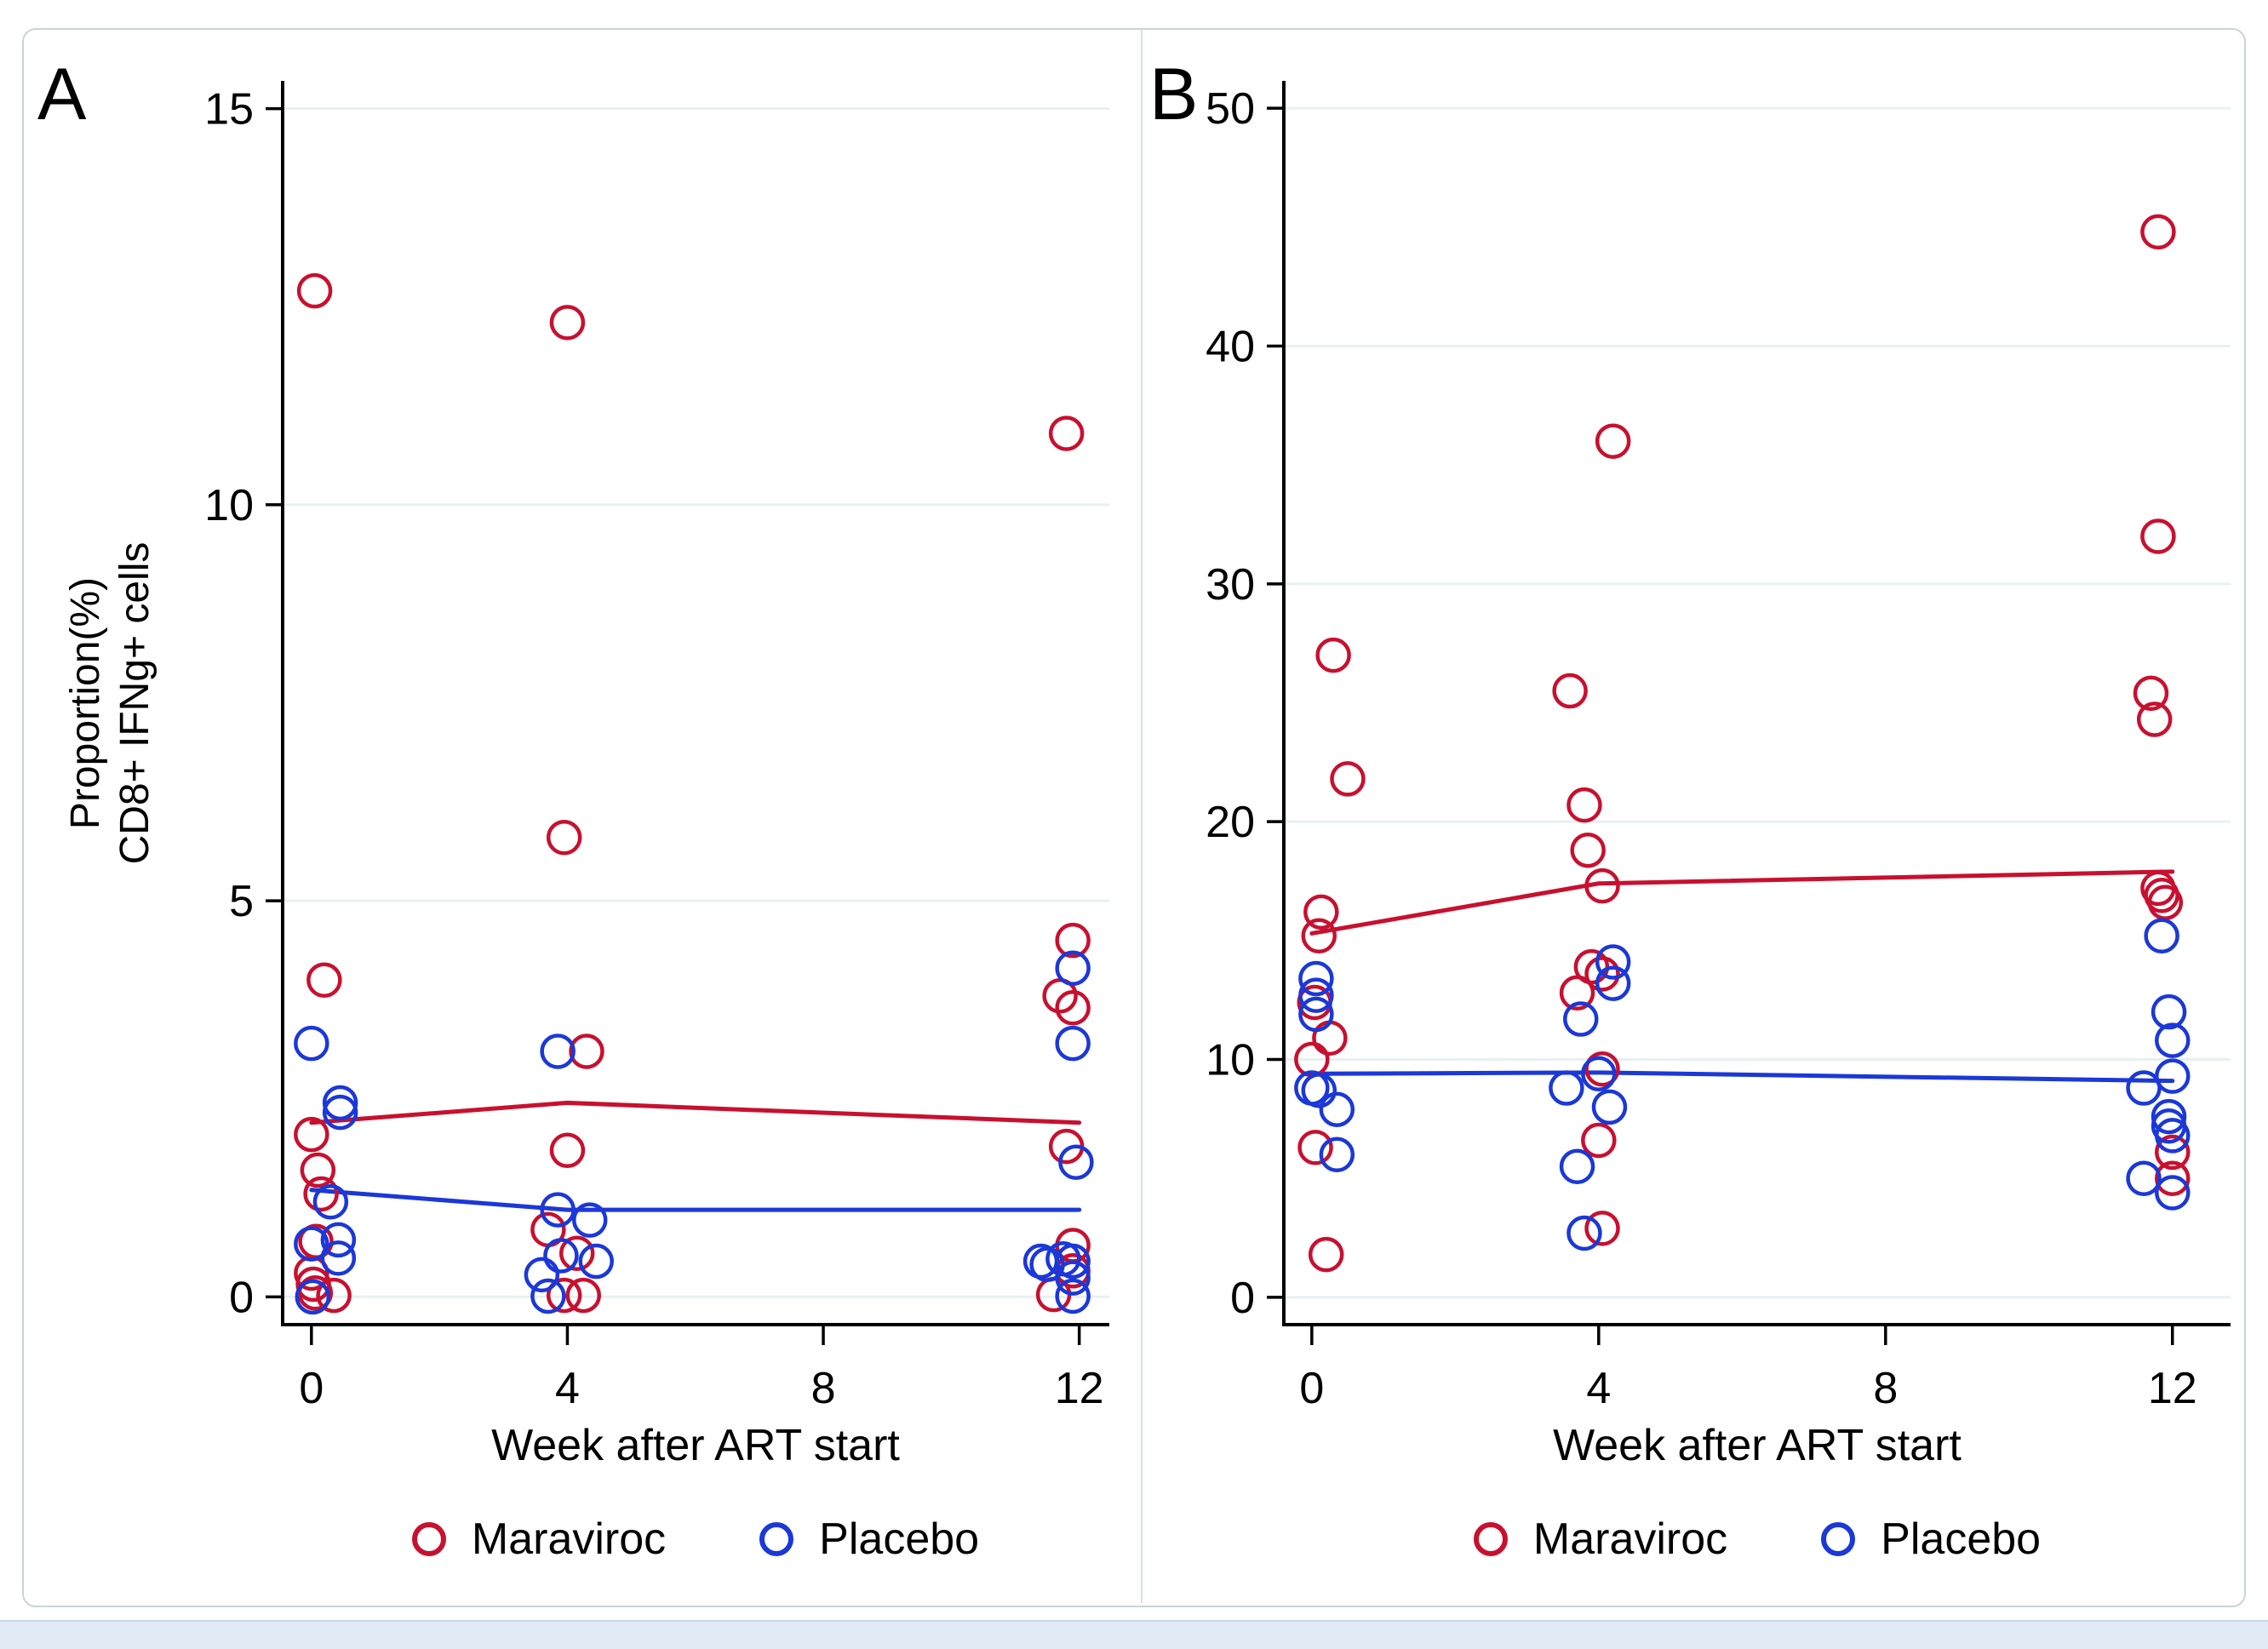  What do you see at coordinates (62, 94) in the screenshot?
I see `panel-a-letter: A` at bounding box center [62, 94].